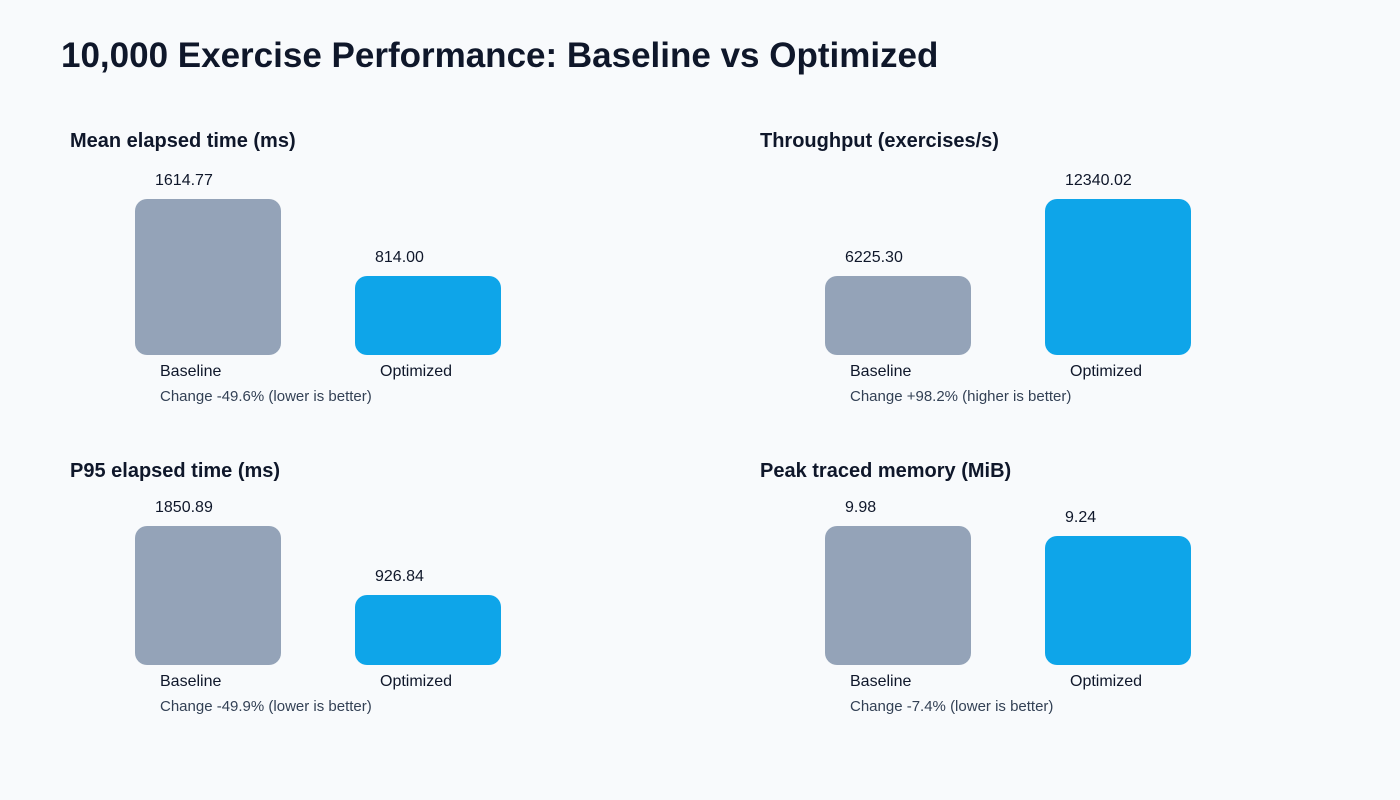 This screenshot has width=1400, height=800. What do you see at coordinates (183, 141) in the screenshot?
I see `chart-title: Mean elapsed time (ms)` at bounding box center [183, 141].